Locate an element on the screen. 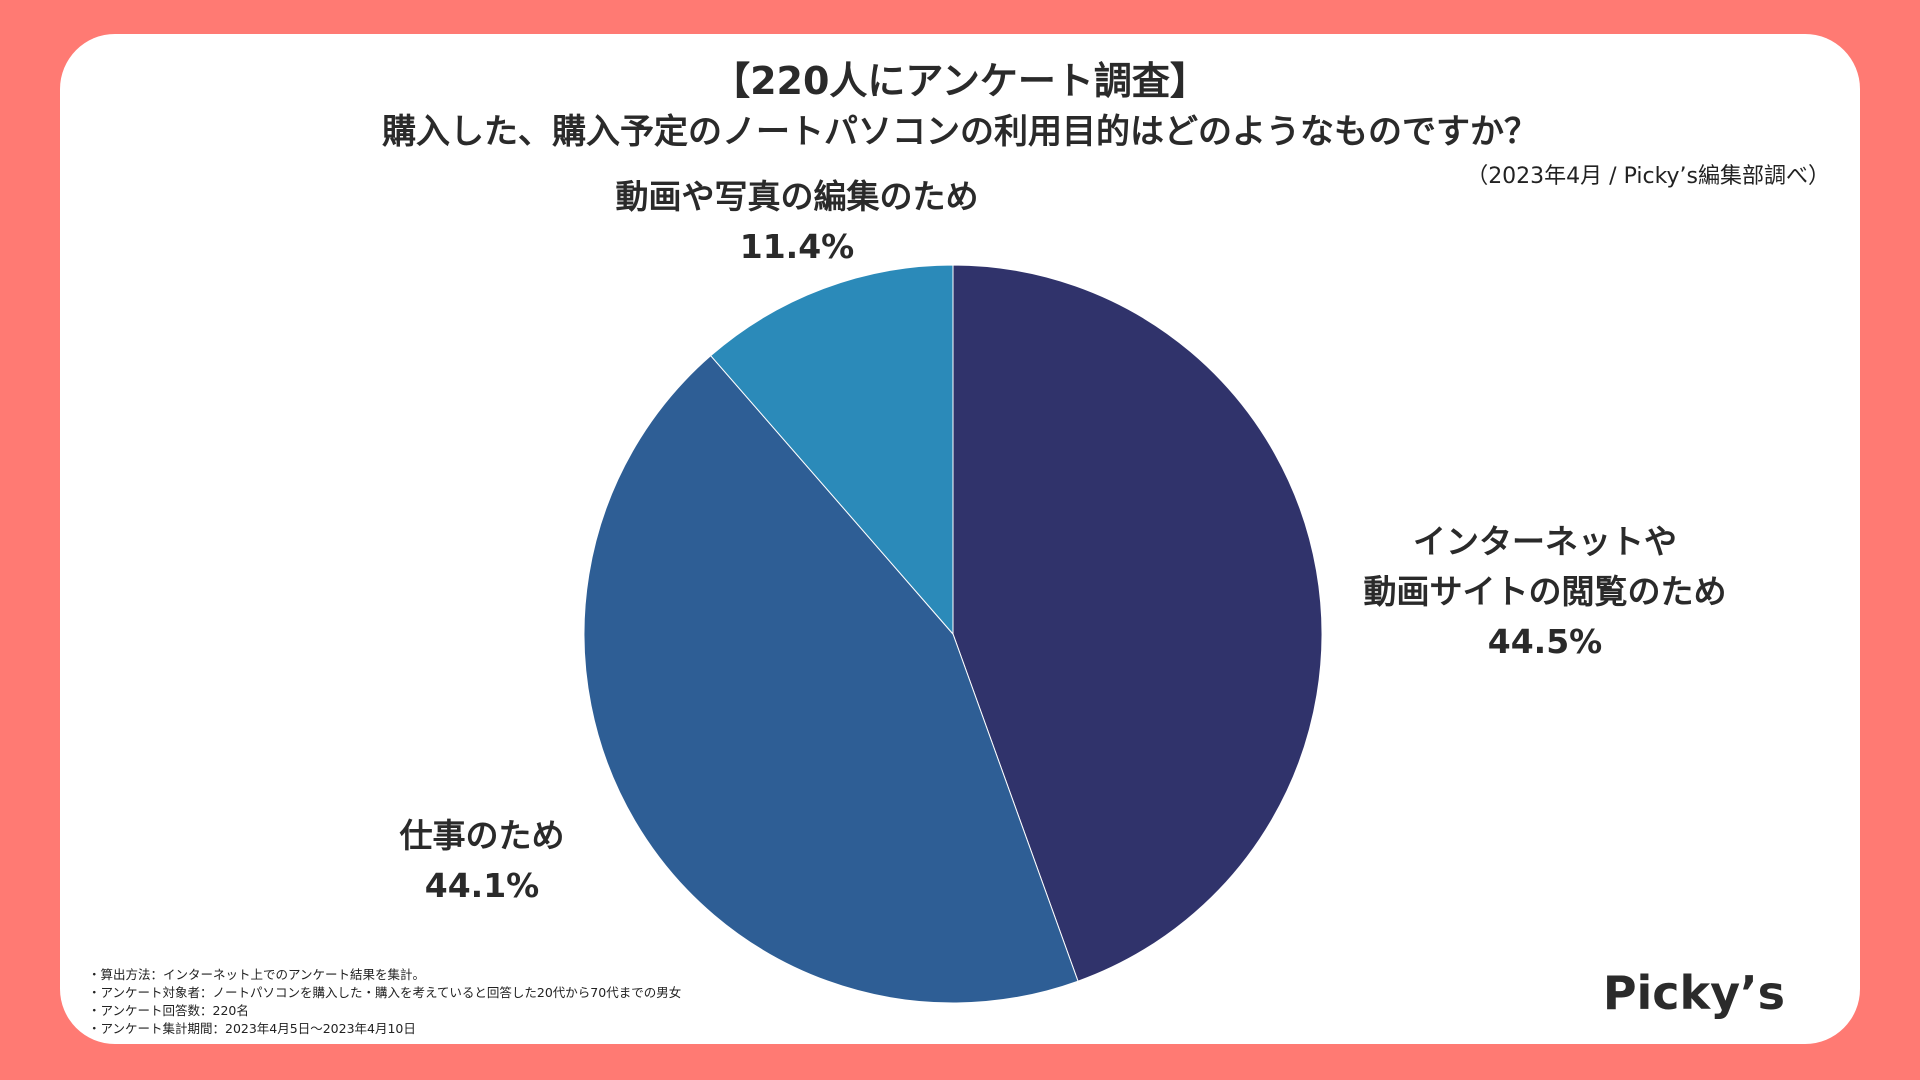 The width and height of the screenshot is (1920, 1080). source-note: （2023年4月 / Picky’s編集部調べ） is located at coordinates (1648, 176).